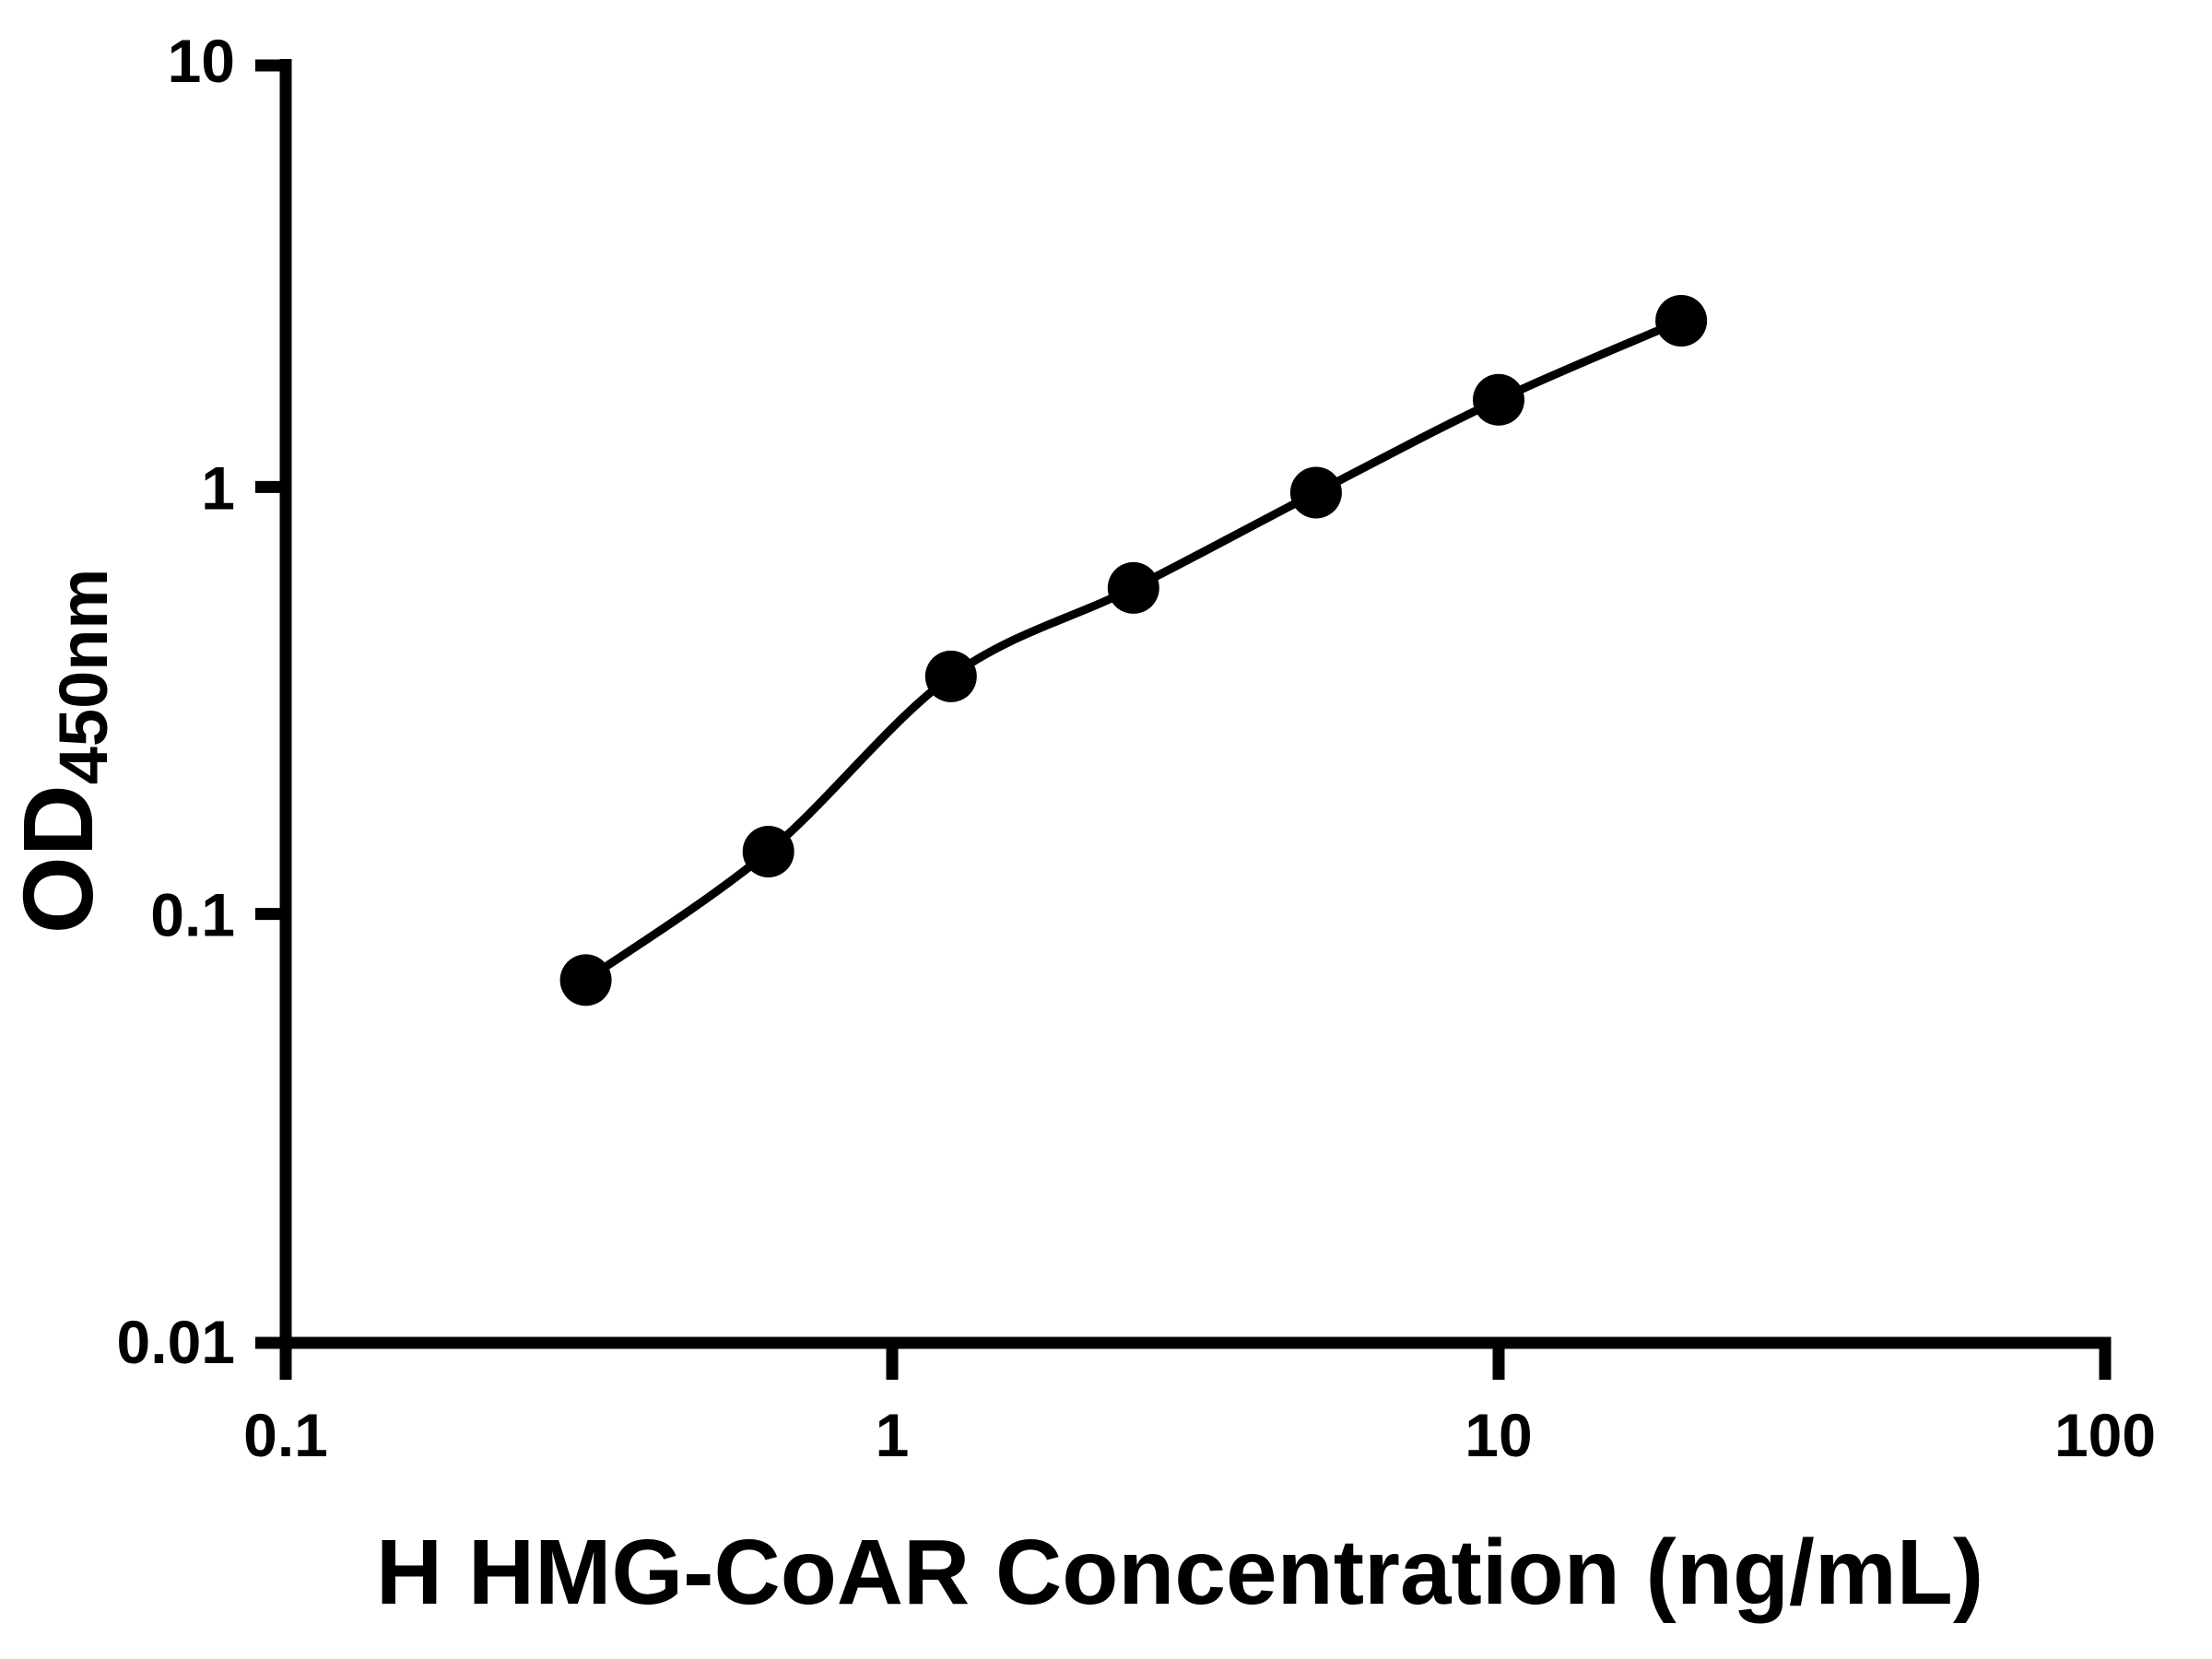 This screenshot has width=2212, height=1659. What do you see at coordinates (218, 487) in the screenshot?
I see `y-tick-label: 1` at bounding box center [218, 487].